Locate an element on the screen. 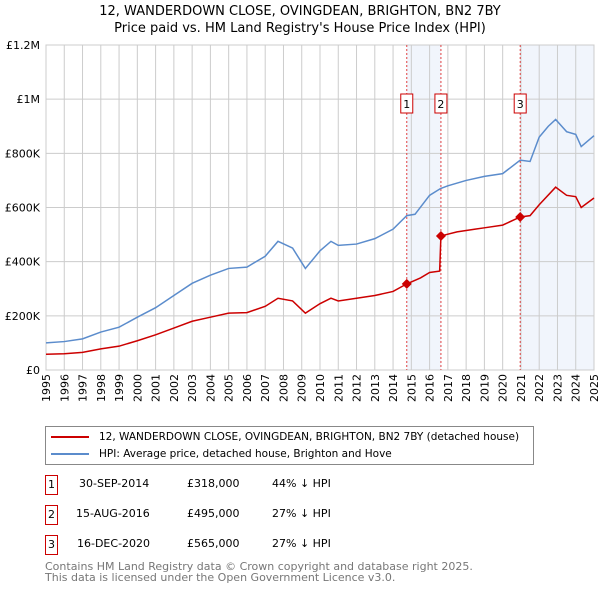 This screenshot has width=600, height=590. x-tick-label: 2024 is located at coordinates (576, 388).